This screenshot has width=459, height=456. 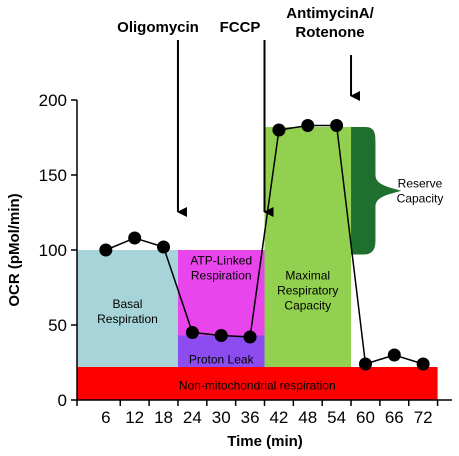 I want to click on y-tick-label: 100, so click(x=53, y=250).